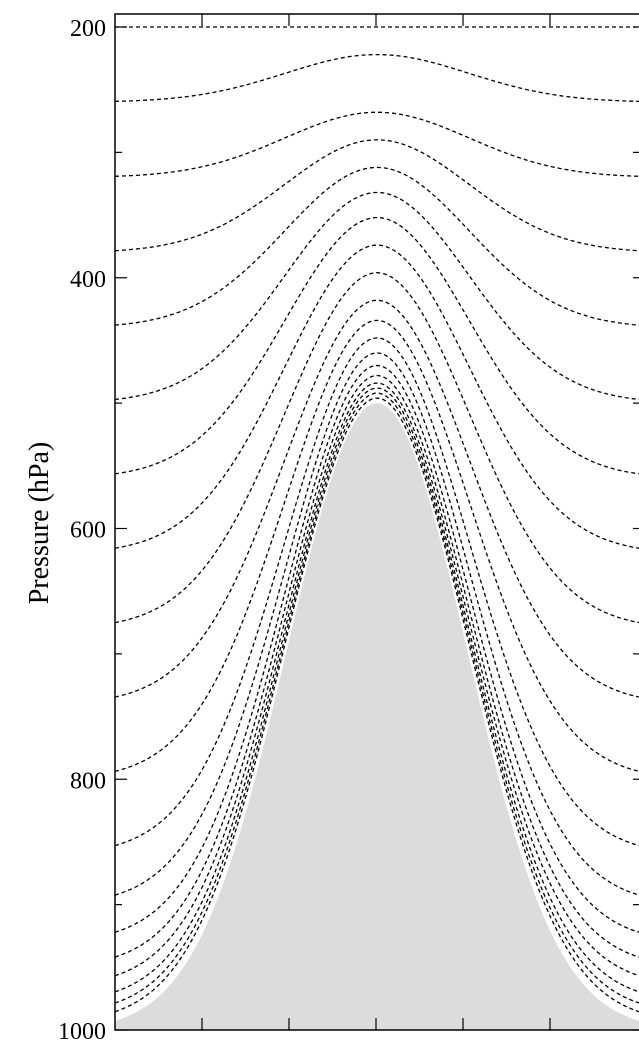 This screenshot has height=1042, width=639. What do you see at coordinates (39, 523) in the screenshot?
I see `y-axis-title: Pressure (hPa)` at bounding box center [39, 523].